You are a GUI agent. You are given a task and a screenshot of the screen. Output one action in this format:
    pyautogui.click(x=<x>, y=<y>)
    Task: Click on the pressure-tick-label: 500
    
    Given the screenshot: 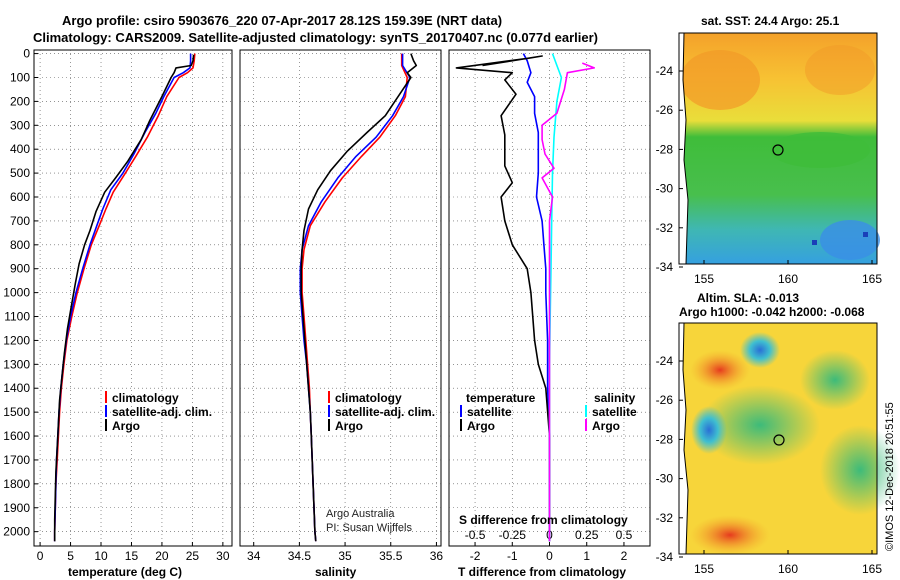 What is the action you would take?
    pyautogui.click(x=20, y=173)
    